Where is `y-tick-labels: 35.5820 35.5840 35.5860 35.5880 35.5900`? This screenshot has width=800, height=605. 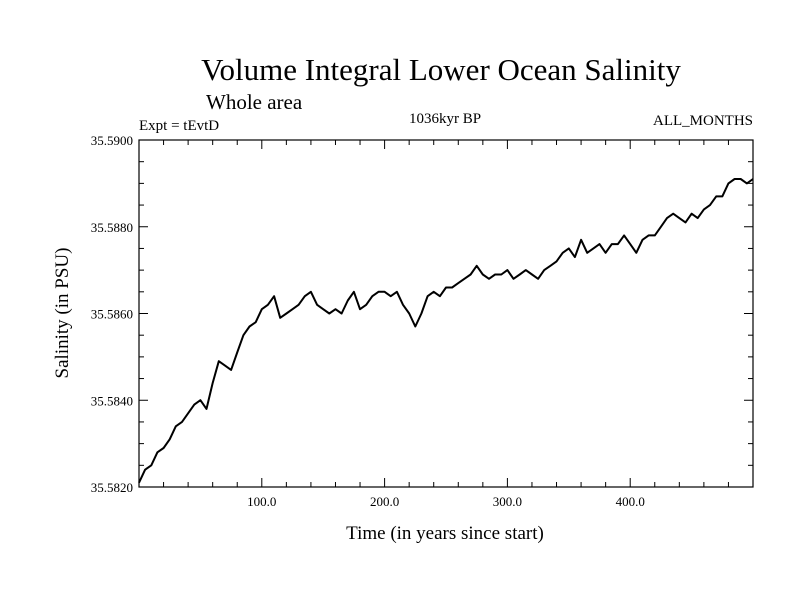
y-tick-labels: 35.5820 35.5840 35.5860 35.5880 35.5900 is located at coordinates (112, 314).